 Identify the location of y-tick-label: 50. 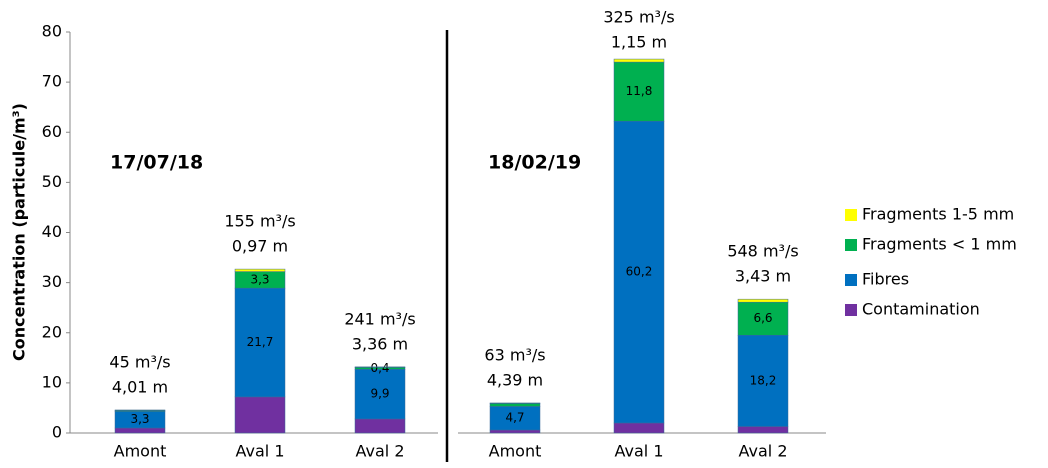
(52, 181).